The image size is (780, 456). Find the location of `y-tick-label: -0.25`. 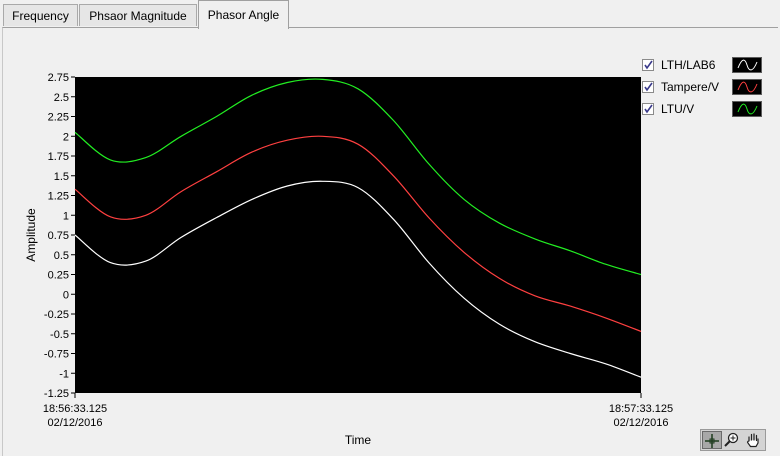

y-tick-label: -0.25 is located at coordinates (56, 315).